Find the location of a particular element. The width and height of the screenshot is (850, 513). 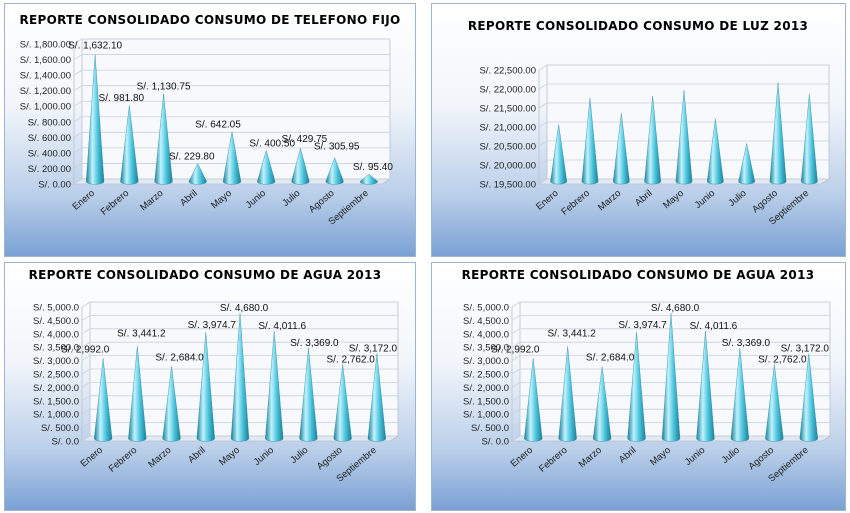

y-tick-label: S/. 1,400.00 is located at coordinates (45, 76).